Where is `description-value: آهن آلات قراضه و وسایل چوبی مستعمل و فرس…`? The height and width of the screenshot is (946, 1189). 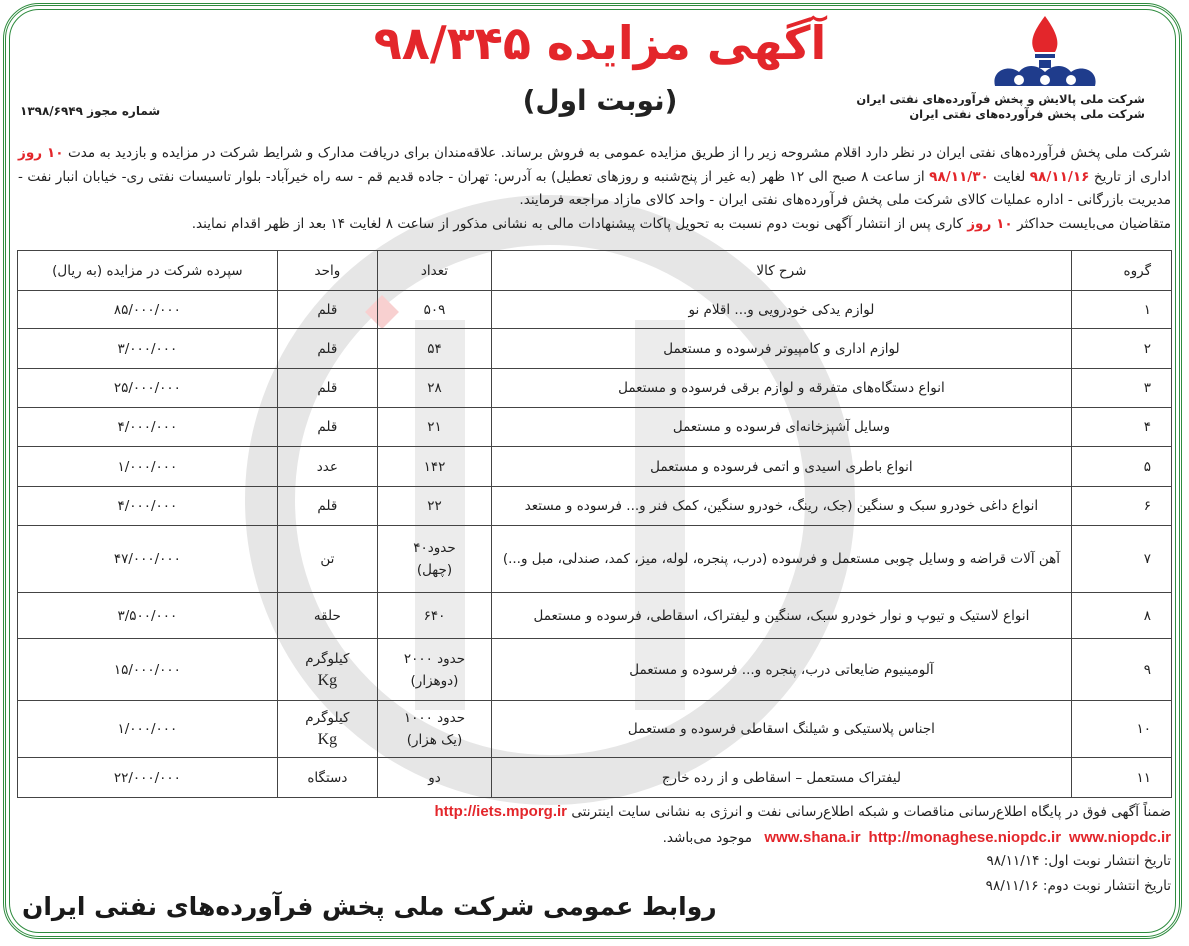 description-value: آهن آلات قراضه و وسایل چوبی مستعمل و فرس… is located at coordinates (781, 559).